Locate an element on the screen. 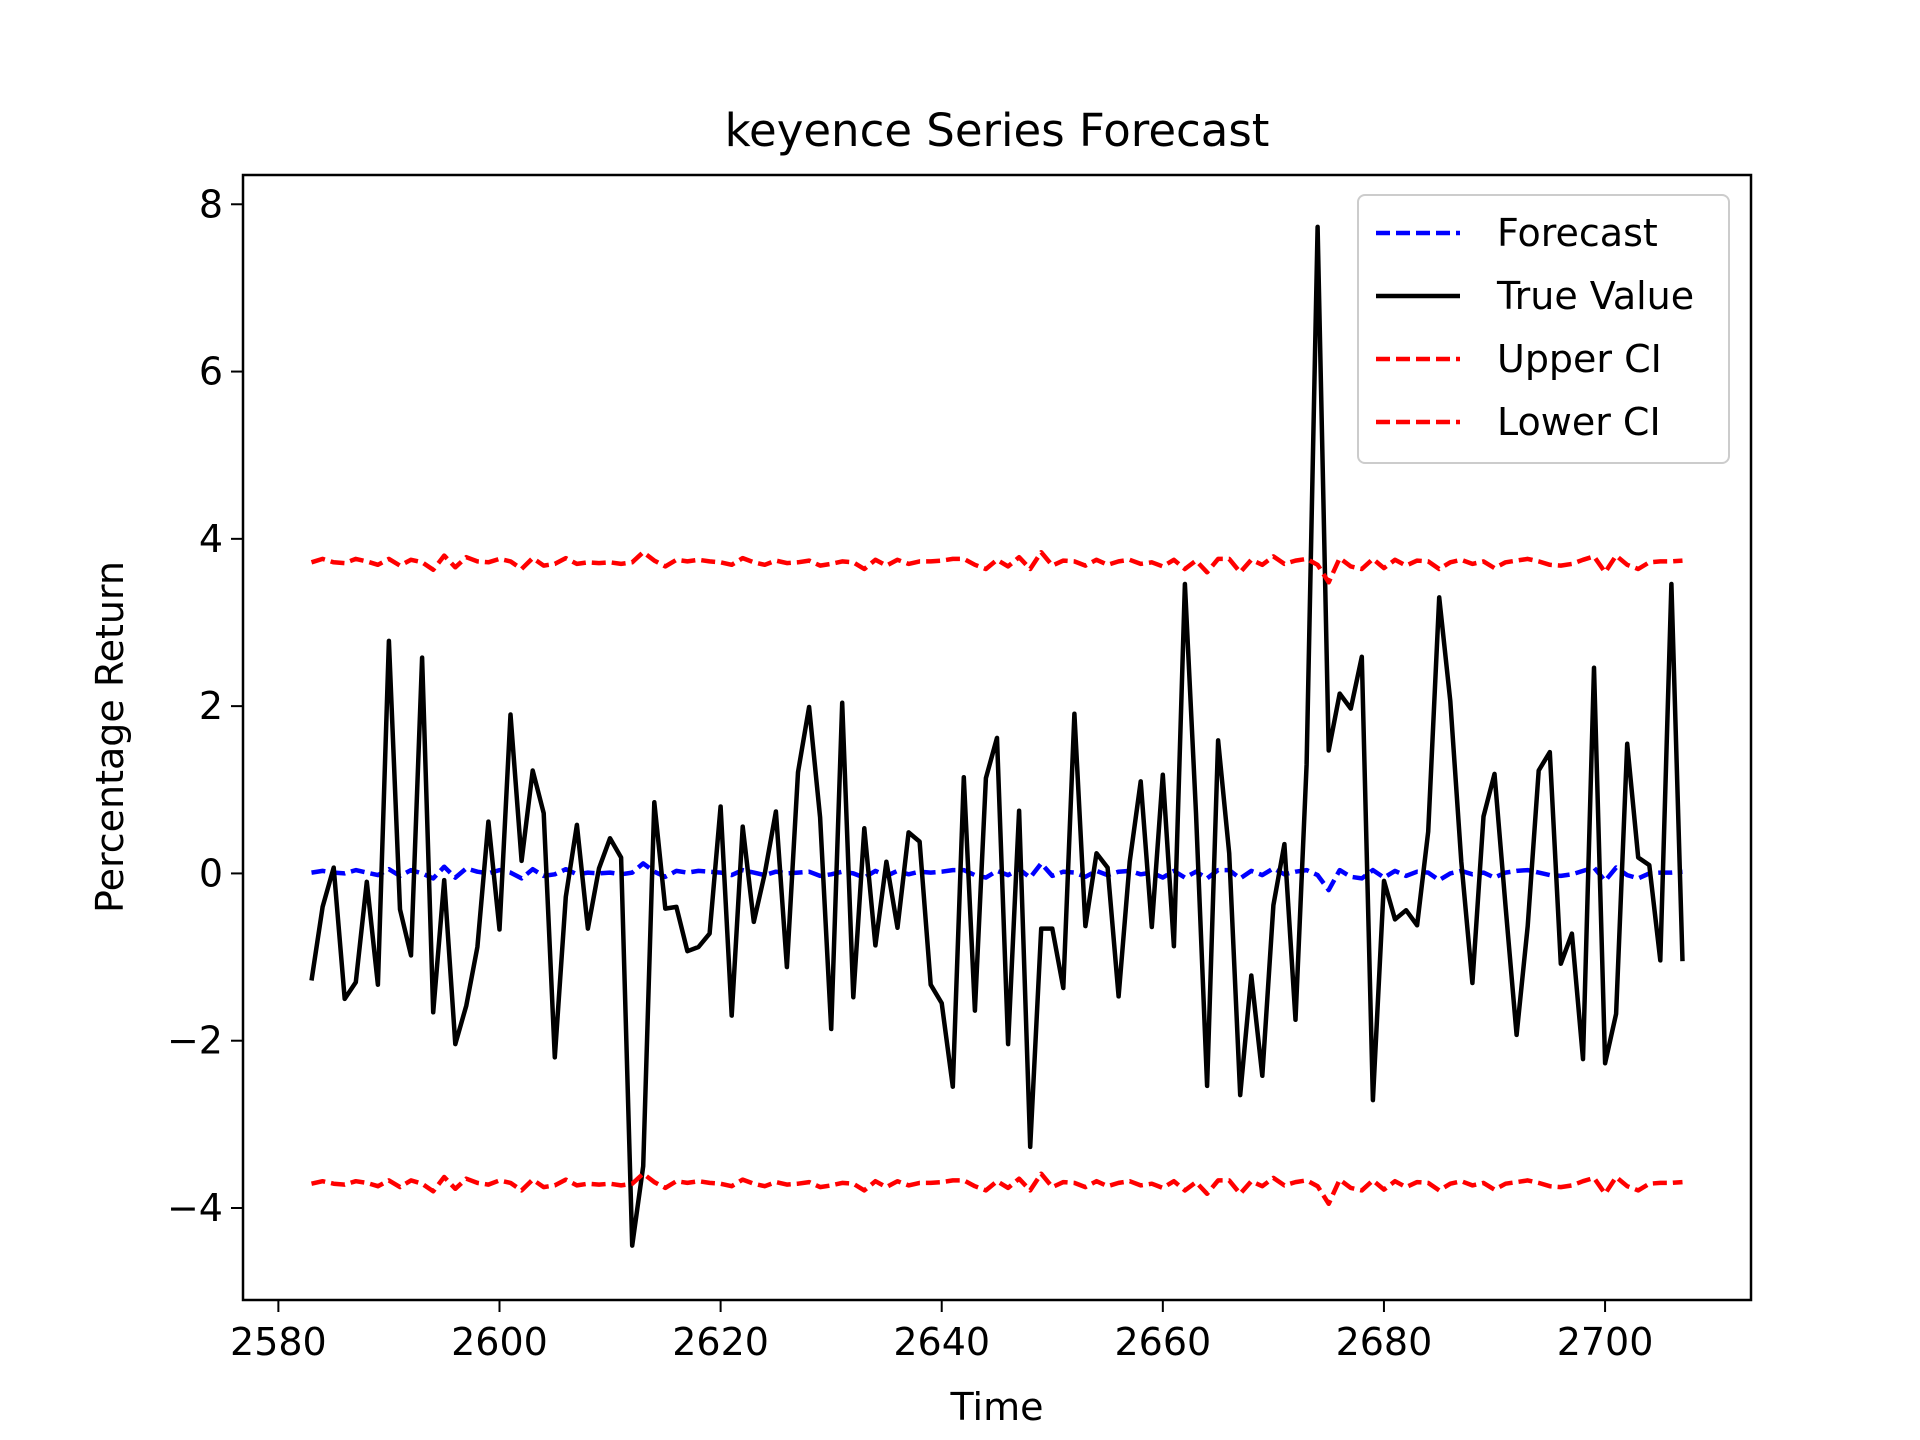  x-tick-label: 2620 is located at coordinates (720, 1342).